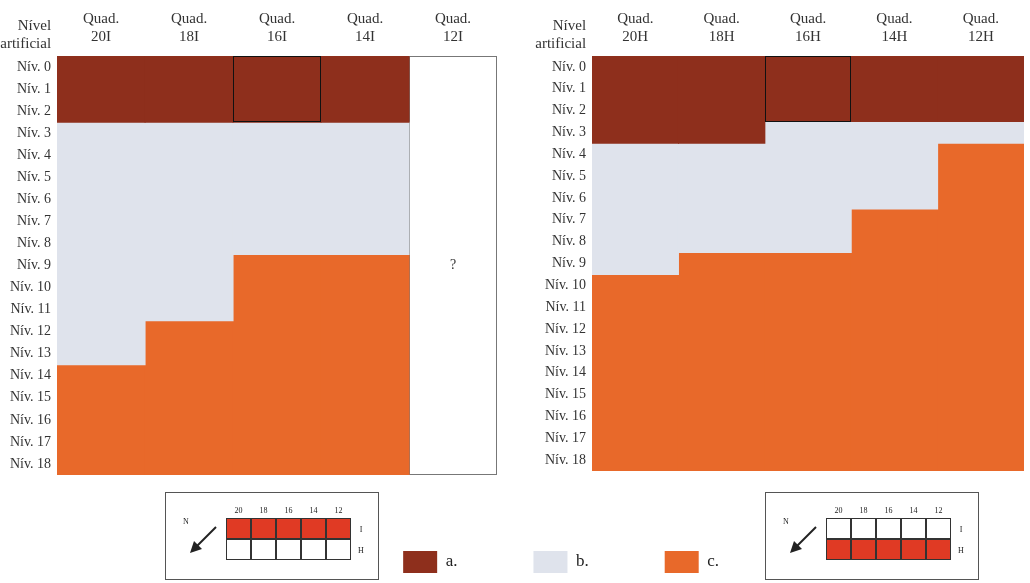  I want to click on legend-label: c., so click(713, 561).